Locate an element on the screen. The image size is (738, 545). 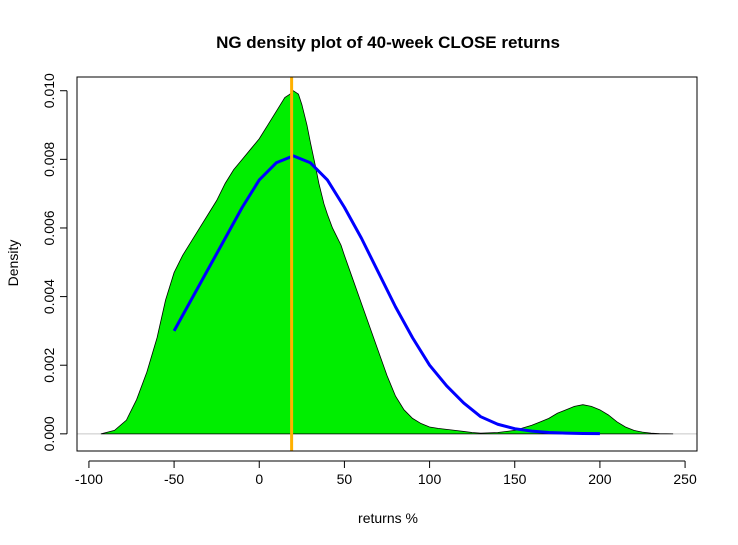
y-tick-label: 0.002 is located at coordinates (49, 364).